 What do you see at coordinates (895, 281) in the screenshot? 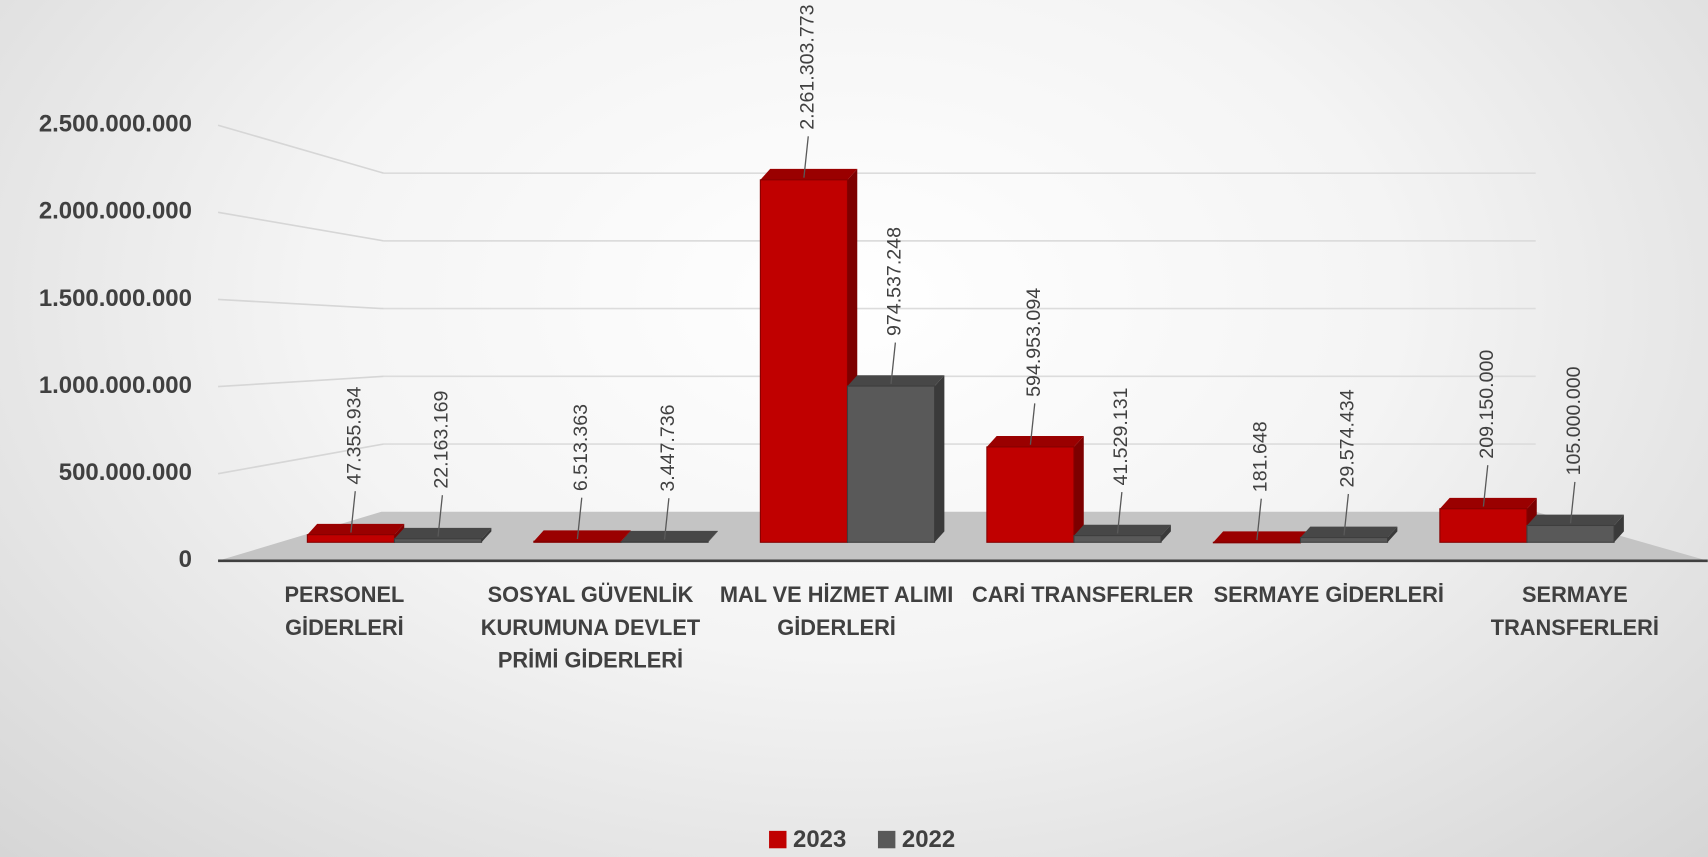
I see `value-label: 974.537.248` at bounding box center [895, 281].